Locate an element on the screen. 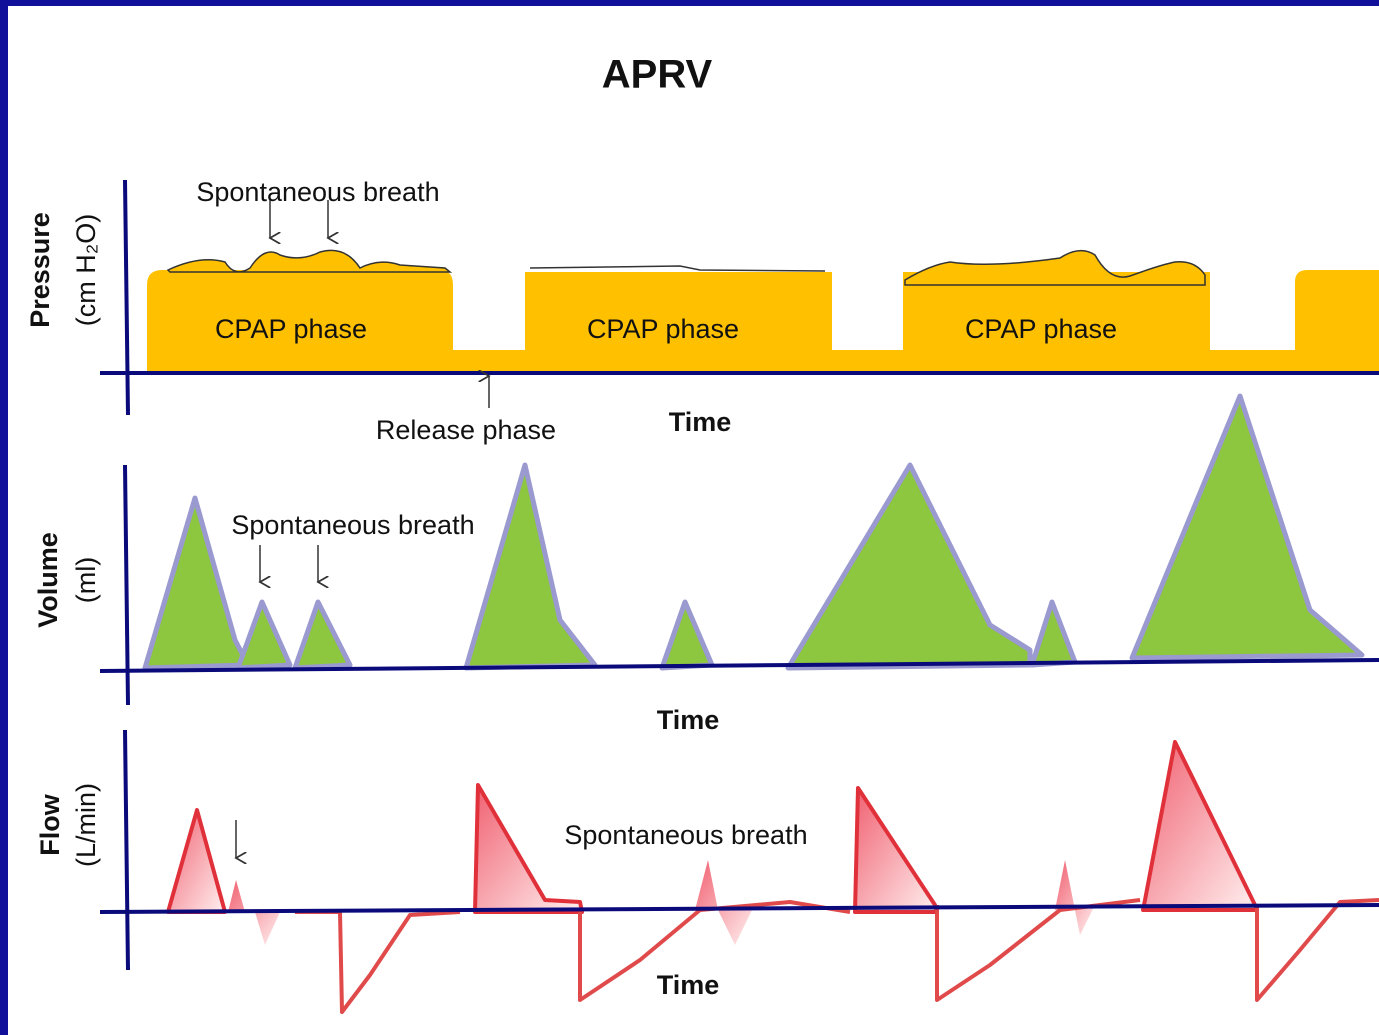 The image size is (1379, 1035). pressure-waveform is located at coordinates (763, 321).